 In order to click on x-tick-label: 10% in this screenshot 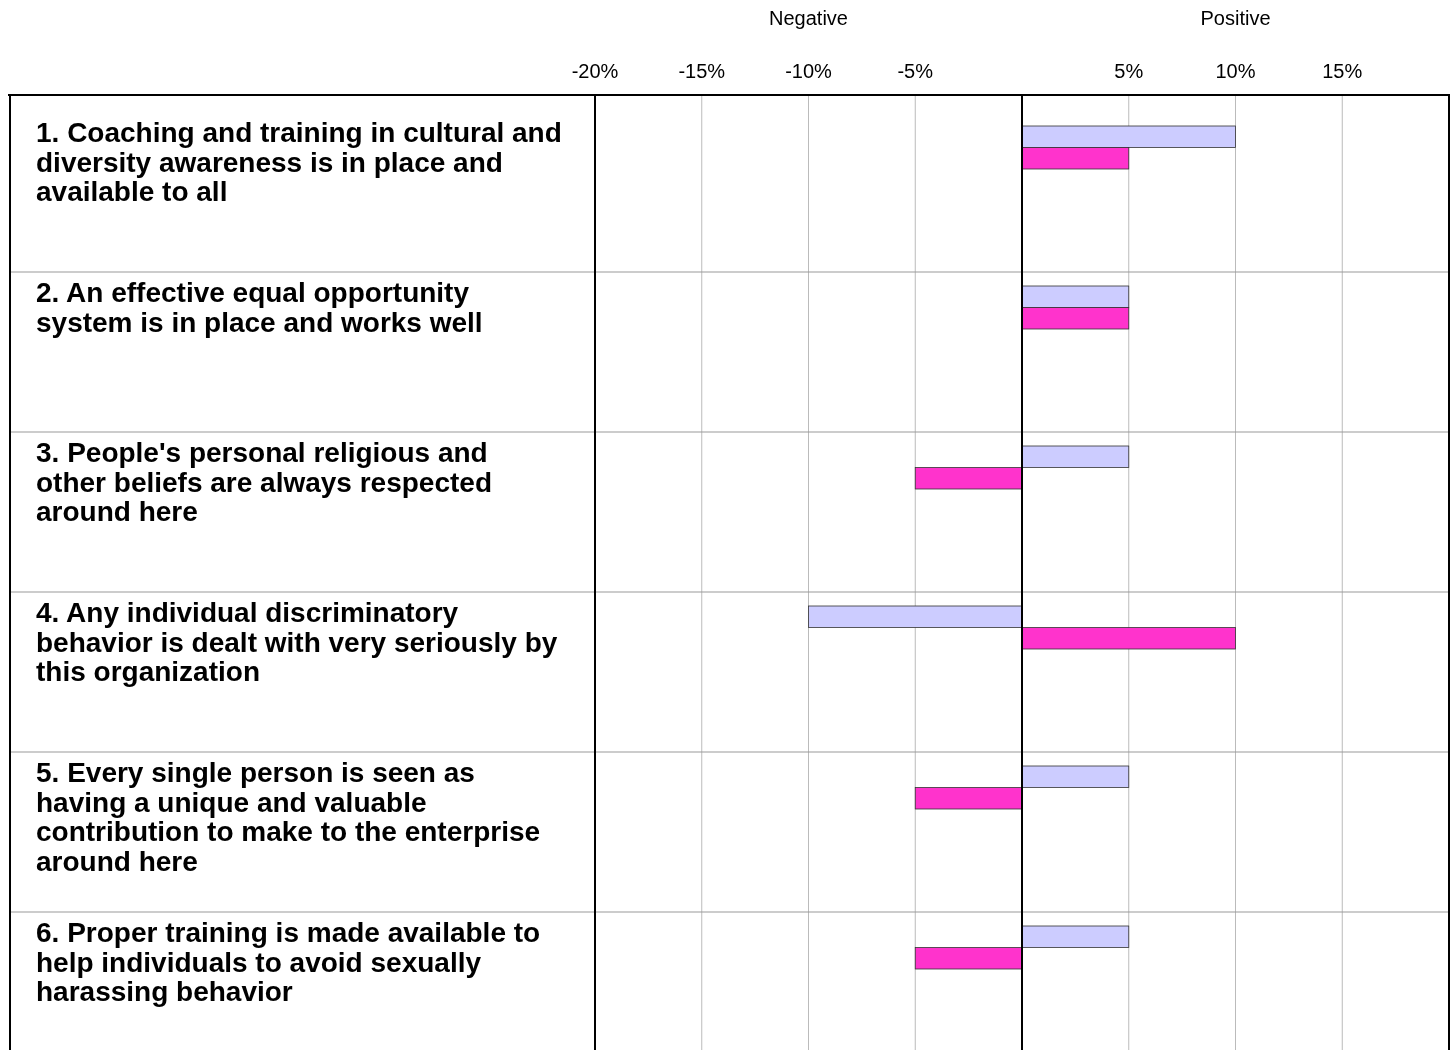, I will do `click(1235, 71)`.